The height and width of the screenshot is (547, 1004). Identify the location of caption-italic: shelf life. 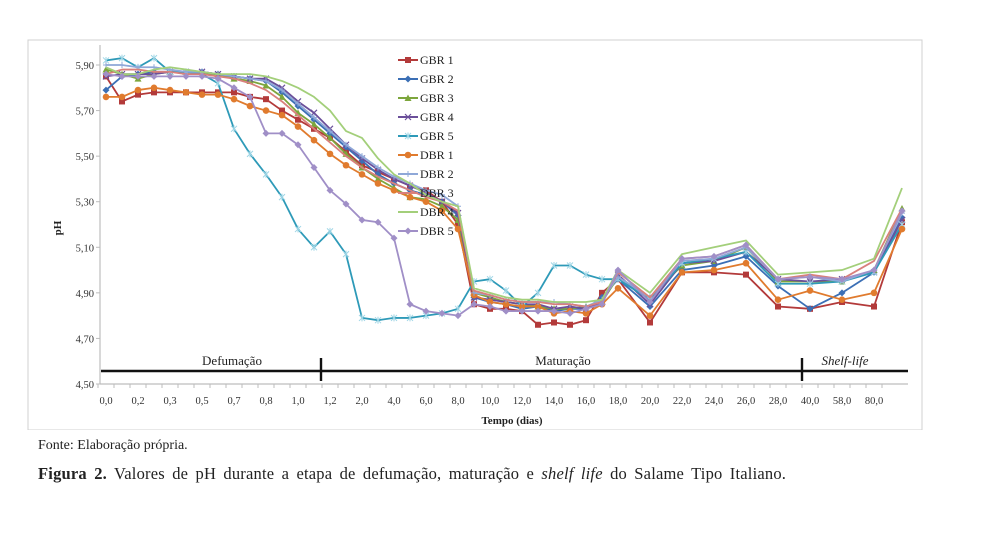
(572, 473).